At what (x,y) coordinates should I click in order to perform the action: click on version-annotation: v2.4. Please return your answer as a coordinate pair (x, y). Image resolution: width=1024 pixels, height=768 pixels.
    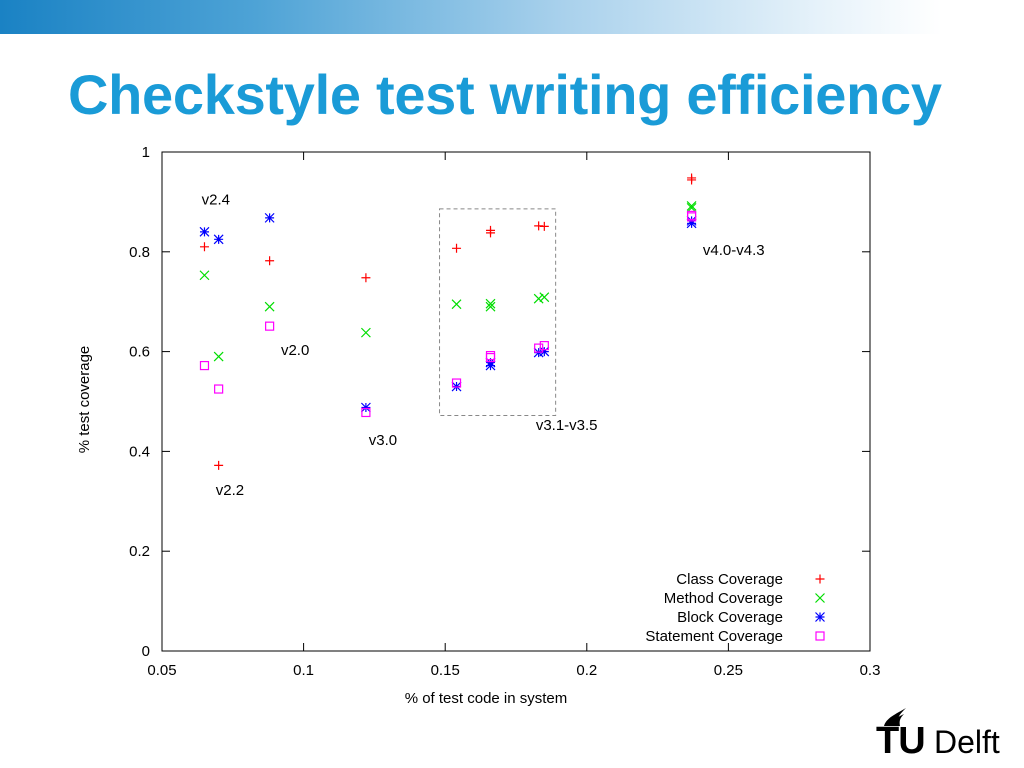
    Looking at the image, I should click on (216, 199).